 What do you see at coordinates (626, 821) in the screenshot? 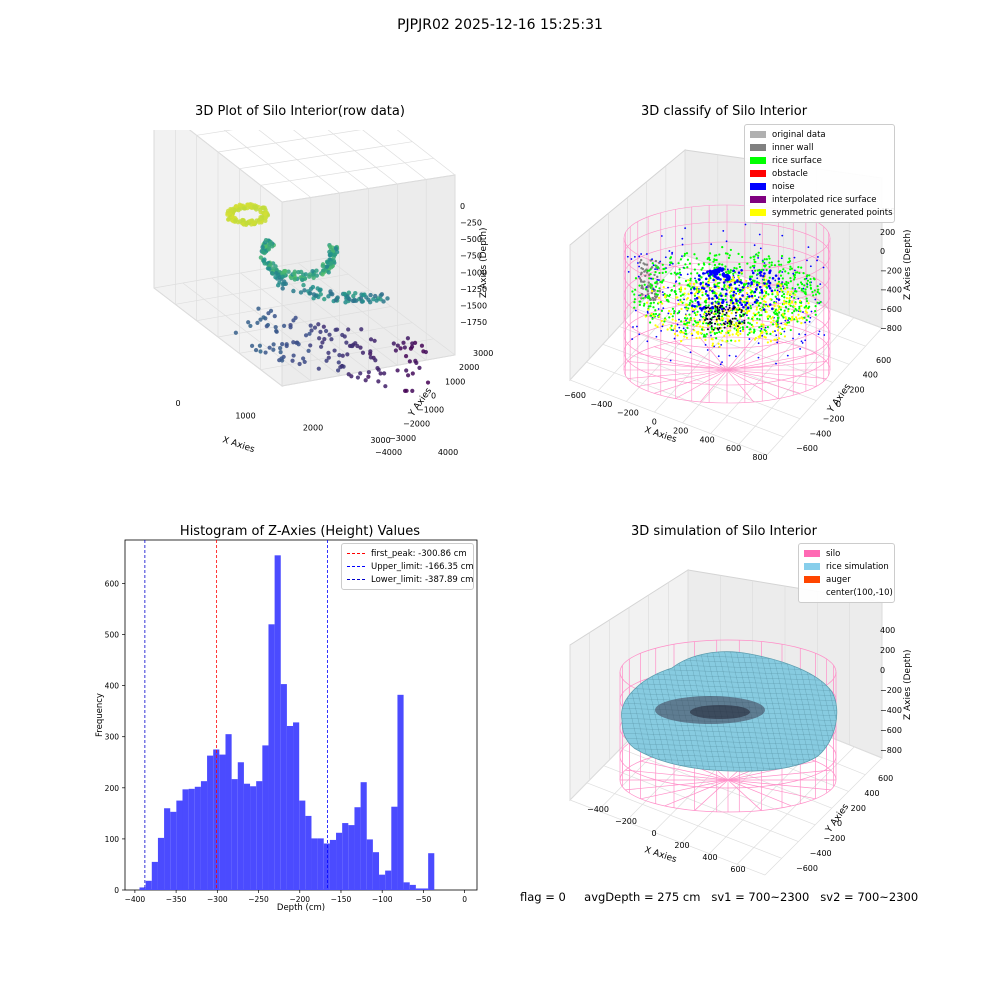
I see `x-tick-label: −200` at bounding box center [626, 821].